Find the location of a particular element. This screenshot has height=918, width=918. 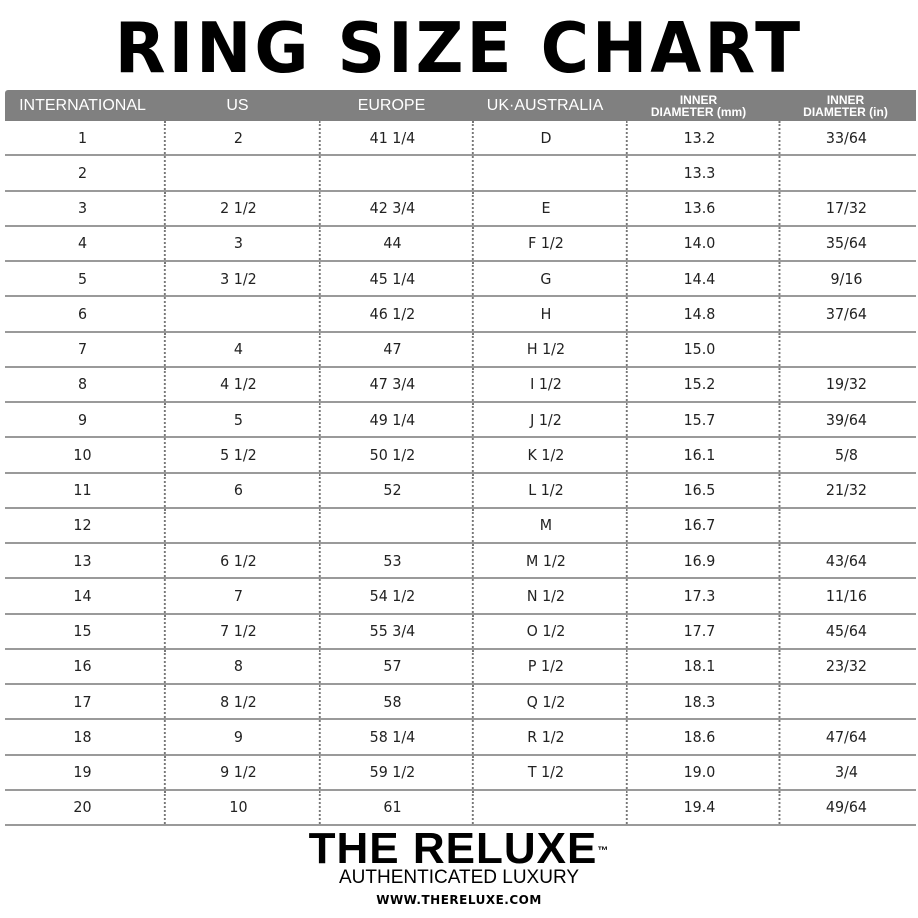

cell-uk-australia: I 1/2 is located at coordinates (544, 384).